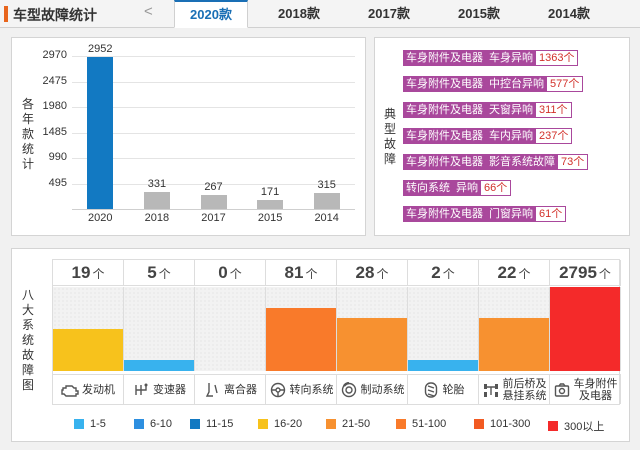 This screenshot has height=450, width=640. I want to click on fault-item: 车身附件及电器 车内异响 237个, so click(488, 136).